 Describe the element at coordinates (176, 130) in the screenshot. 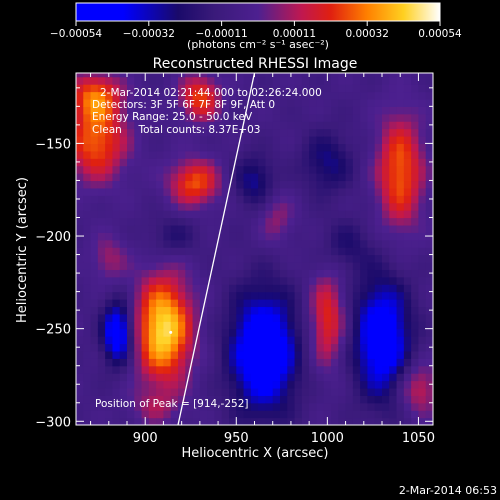

I see `annotation-clean-counts: Clean Total counts: 8.37E+03` at that location.